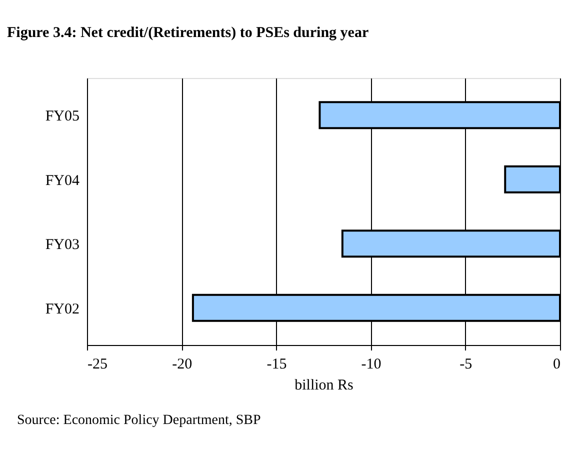 The width and height of the screenshot is (582, 458). I want to click on x-tick-label: -5, so click(466, 364).